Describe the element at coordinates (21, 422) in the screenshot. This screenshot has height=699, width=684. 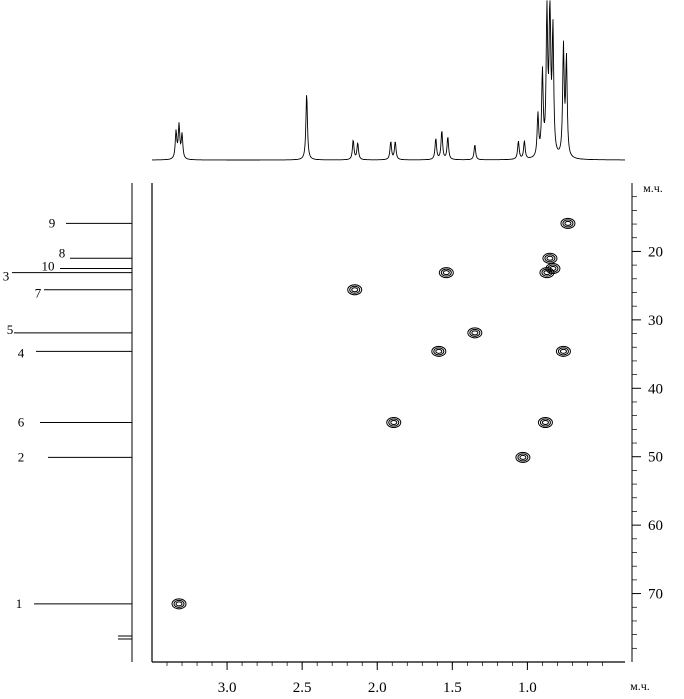
I see `carbon-signal-label: 6` at that location.